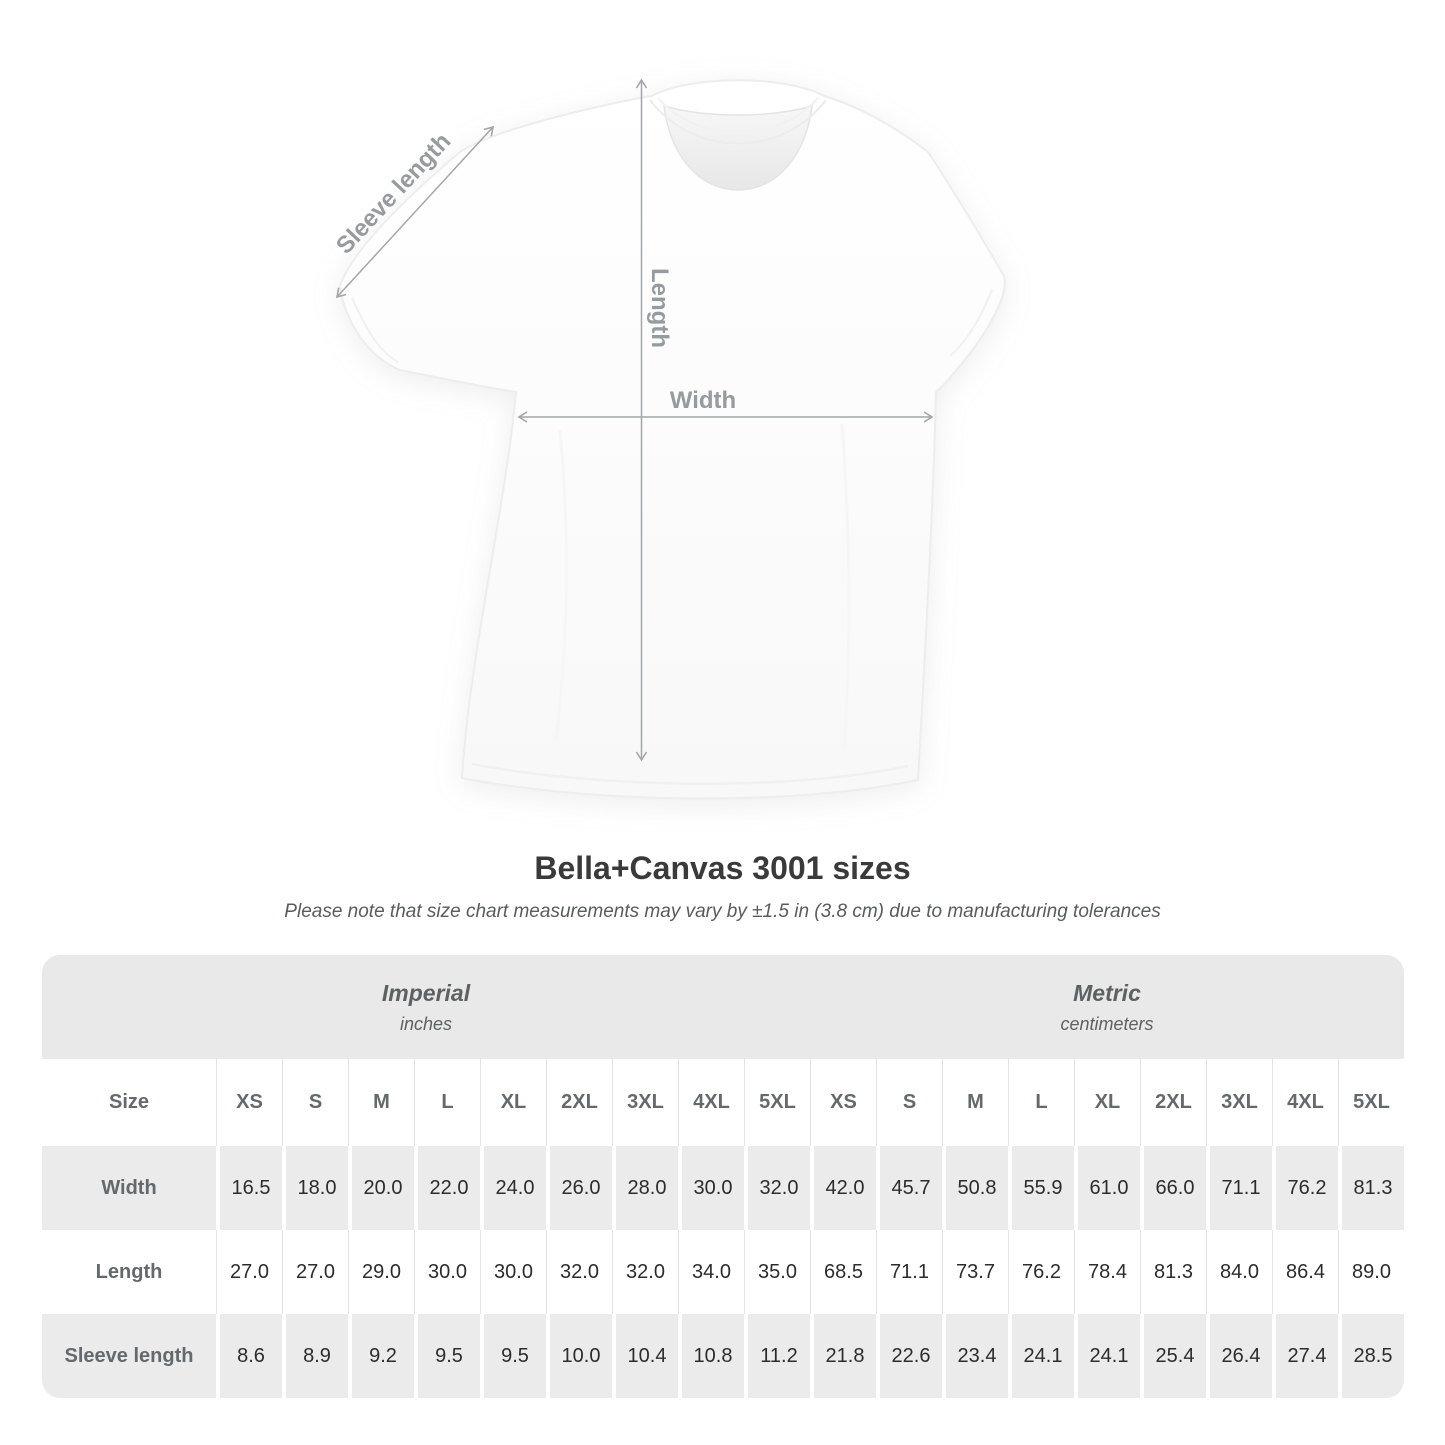  I want to click on value-cell: 28.5, so click(1371, 1356).